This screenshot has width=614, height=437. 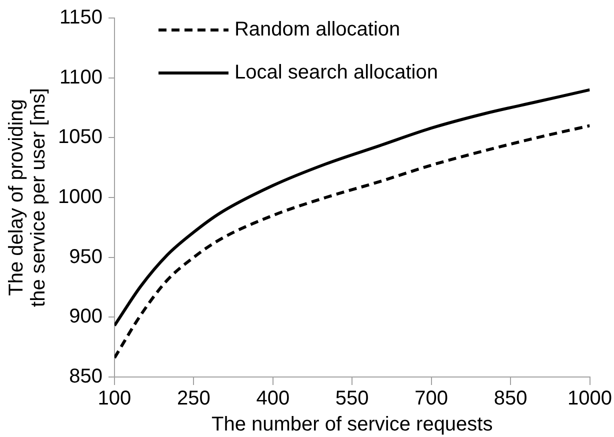 What do you see at coordinates (85, 257) in the screenshot?
I see `y-tick-label: 950` at bounding box center [85, 257].